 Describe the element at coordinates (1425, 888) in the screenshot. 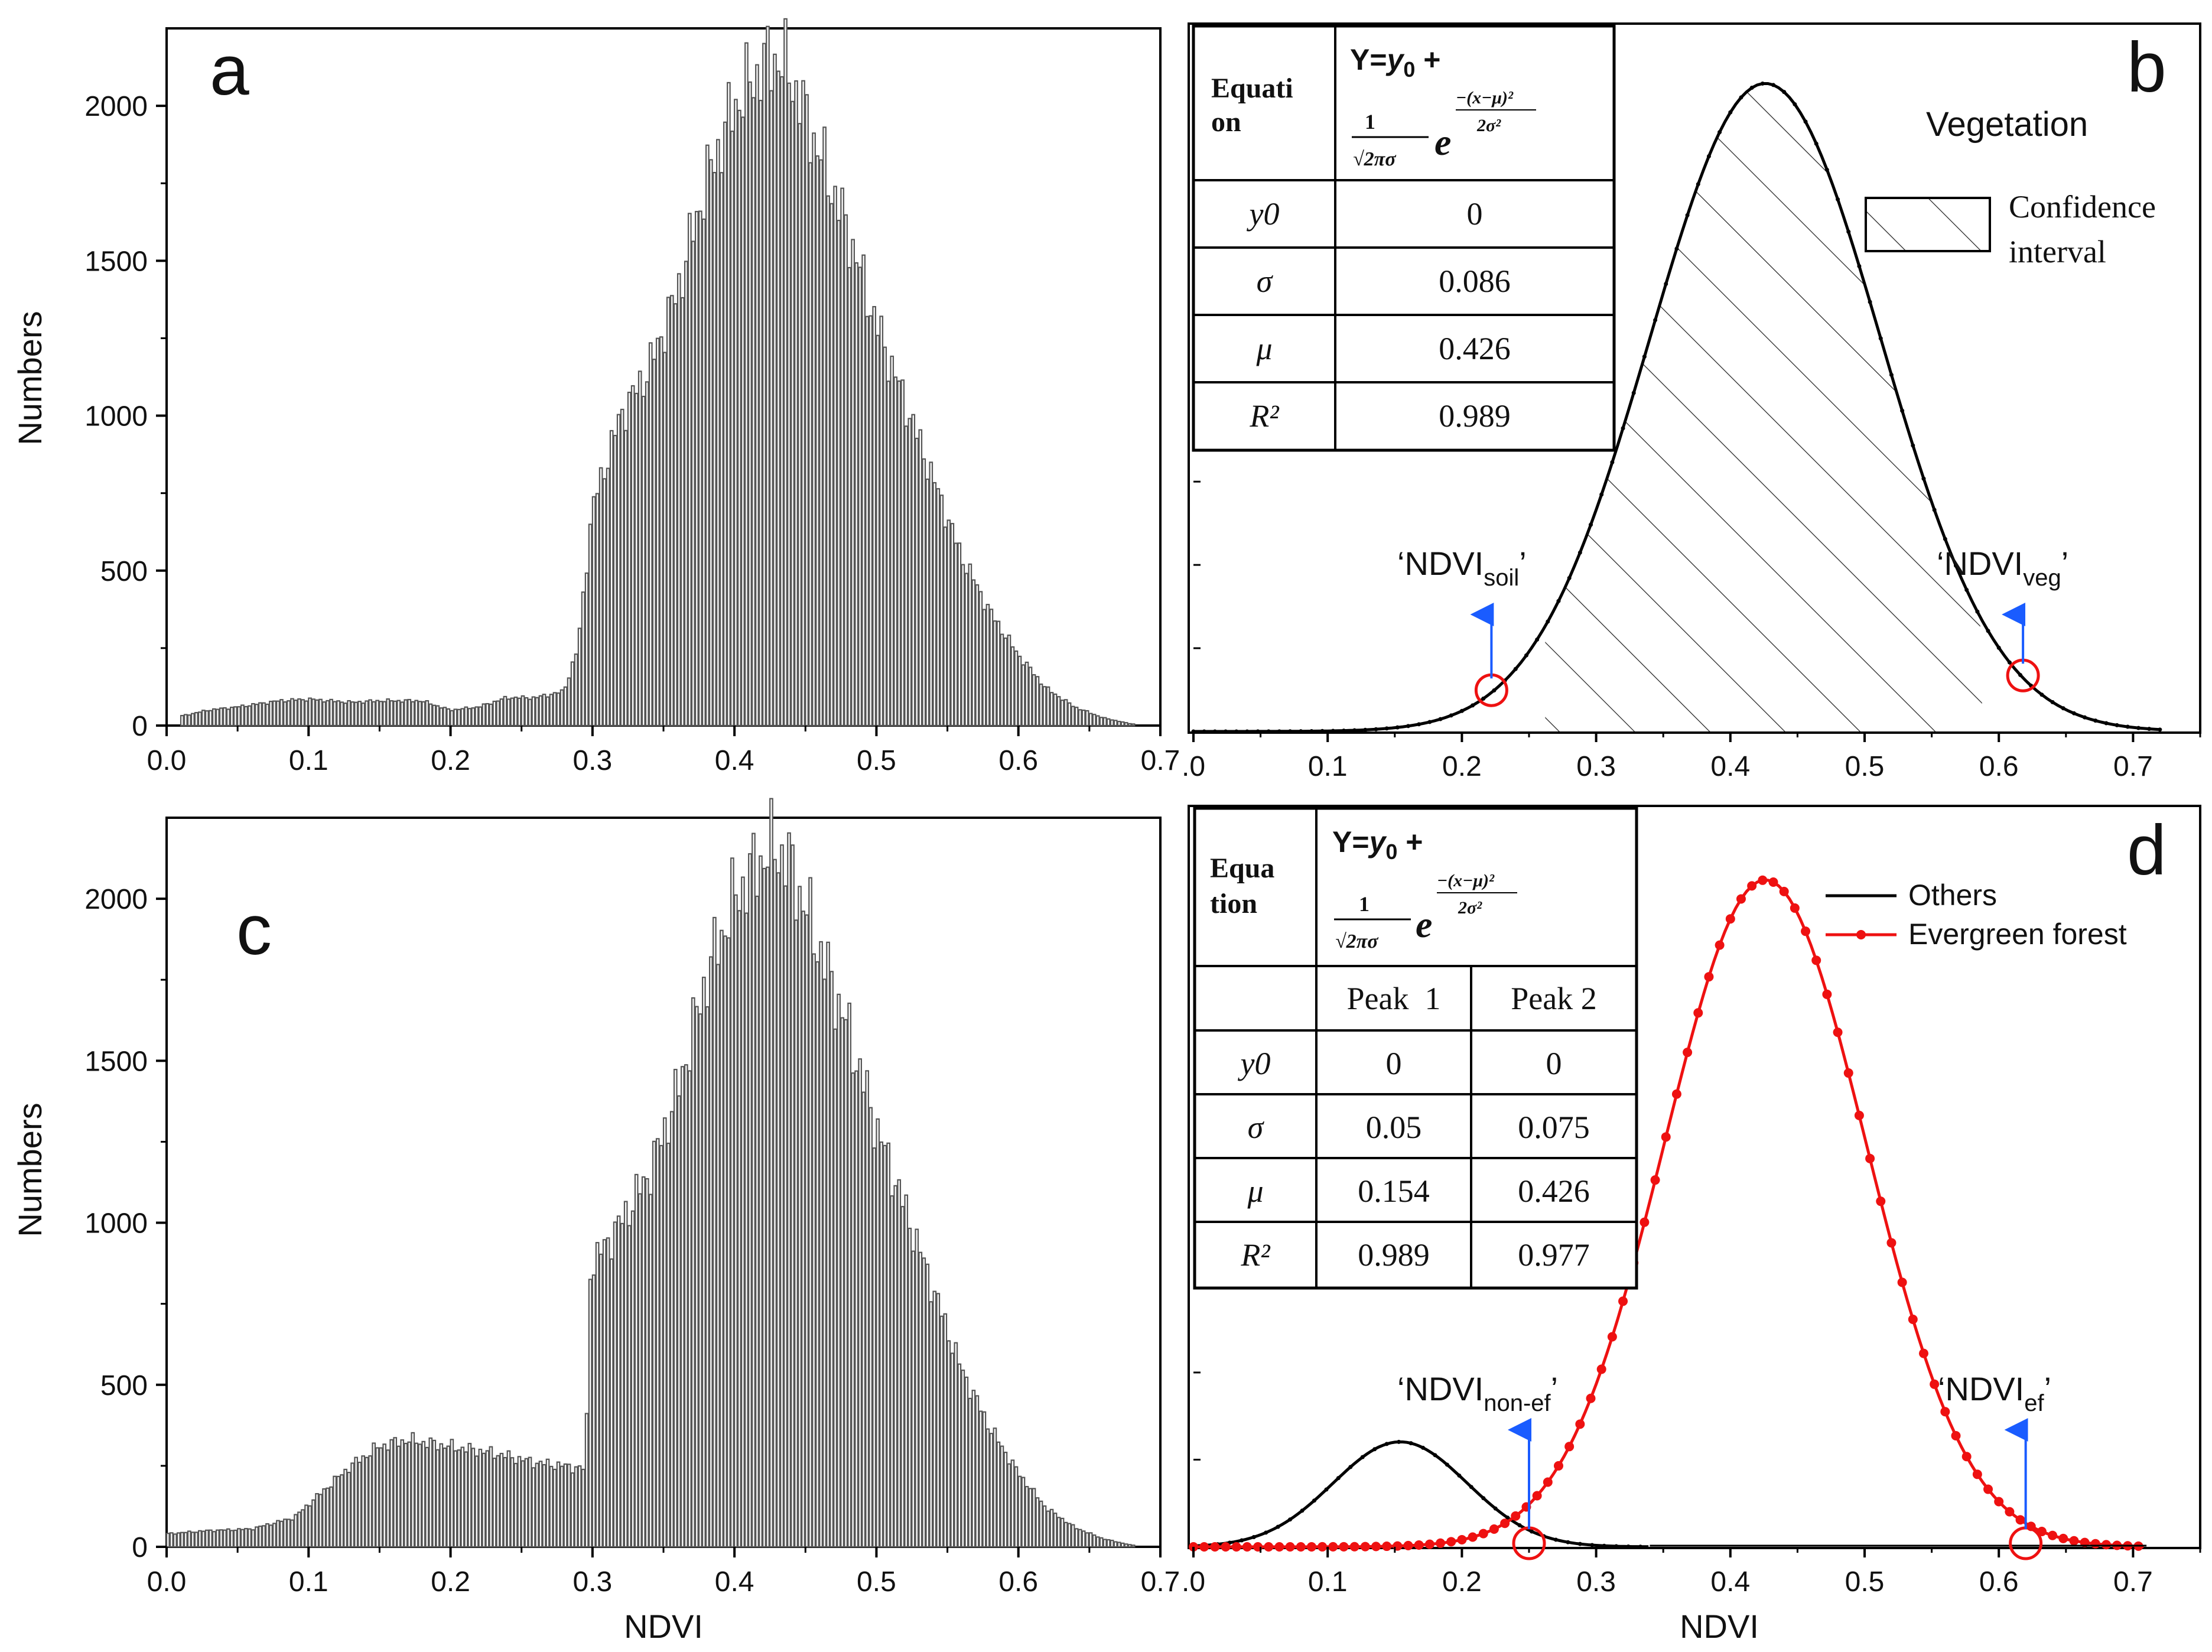

I see `panel-d-table-equation: Y=y0 + 1 √2πσ e −(x−μ)² 2σ²` at that location.